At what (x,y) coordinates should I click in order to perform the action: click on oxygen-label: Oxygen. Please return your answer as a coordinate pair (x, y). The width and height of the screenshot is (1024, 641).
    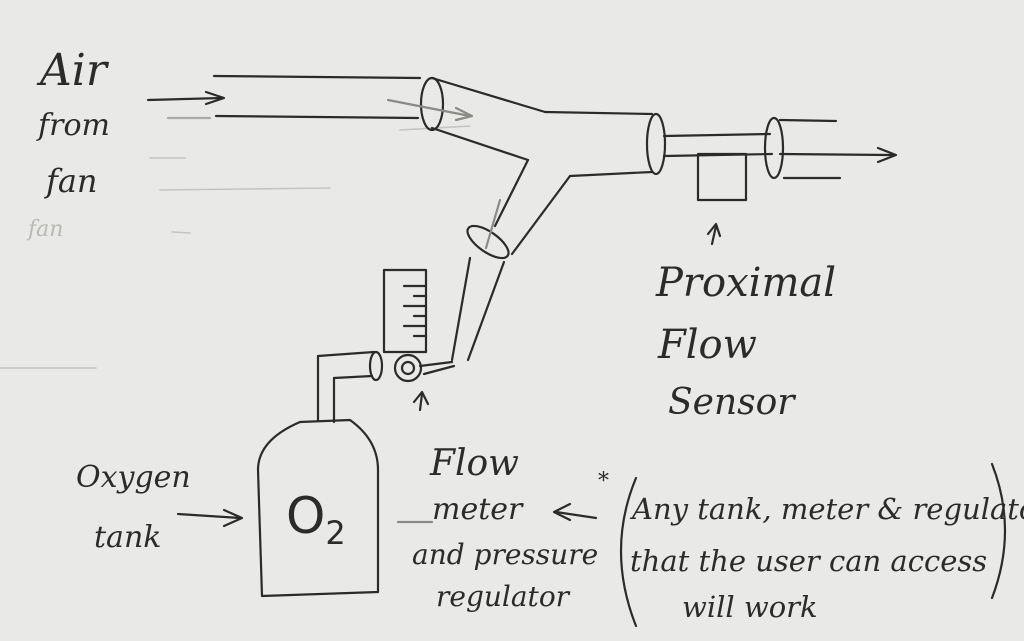
    Looking at the image, I should click on (133, 477).